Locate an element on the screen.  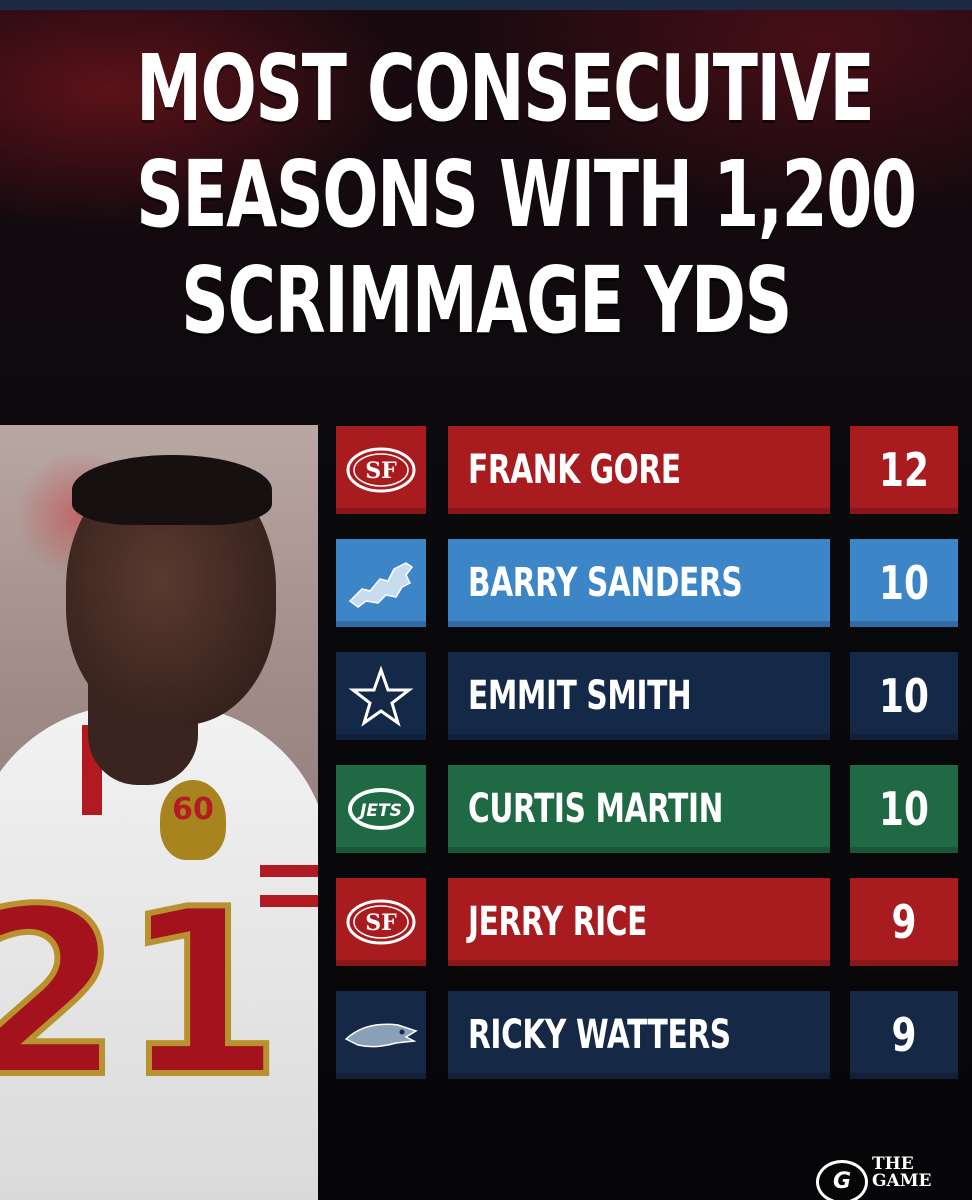
lions-logo-icon is located at coordinates (381, 583).